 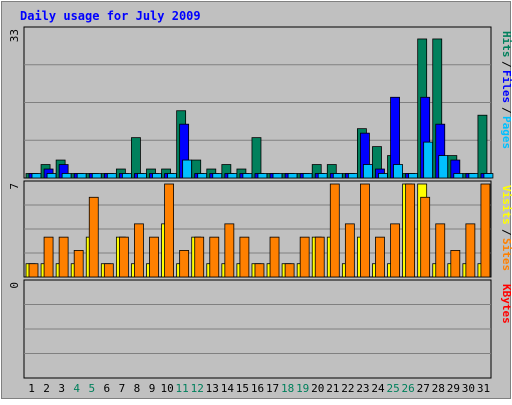 What do you see at coordinates (506, 86) in the screenshot?
I see `legend-label-files: Files` at bounding box center [506, 86].